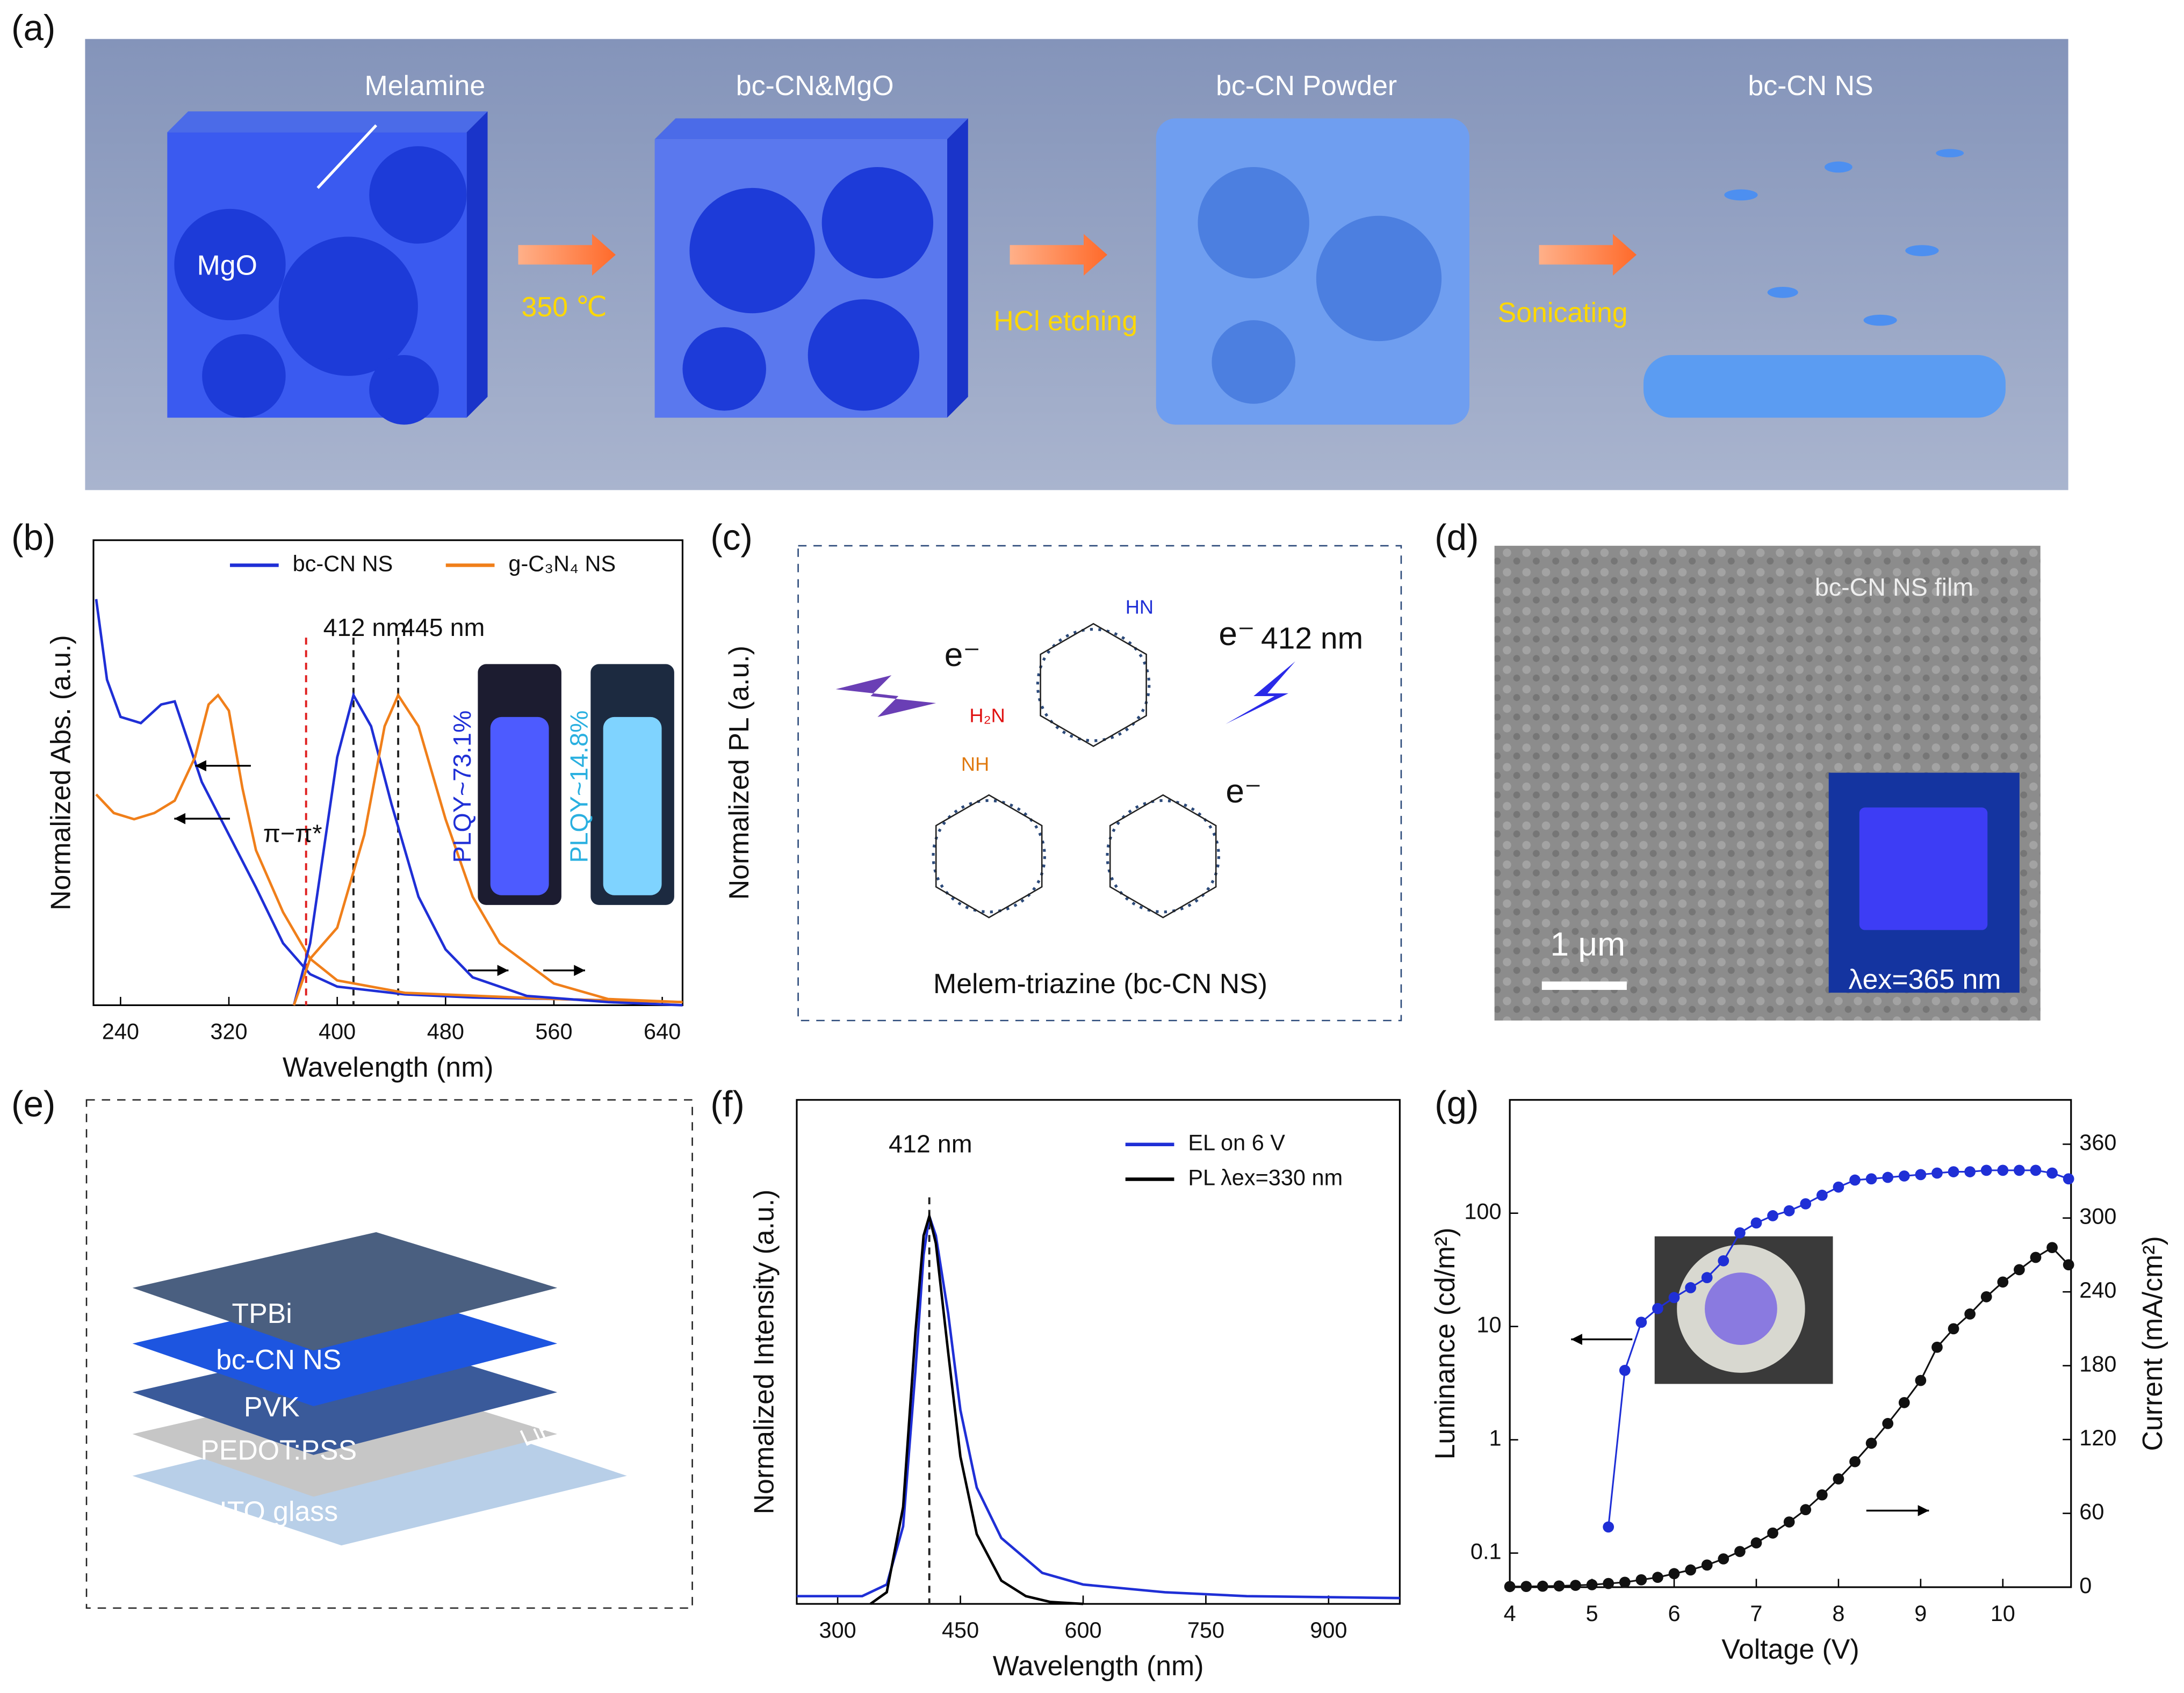  Describe the element at coordinates (1589, 945) in the screenshot. I see `sem-label: 1 μm` at that location.